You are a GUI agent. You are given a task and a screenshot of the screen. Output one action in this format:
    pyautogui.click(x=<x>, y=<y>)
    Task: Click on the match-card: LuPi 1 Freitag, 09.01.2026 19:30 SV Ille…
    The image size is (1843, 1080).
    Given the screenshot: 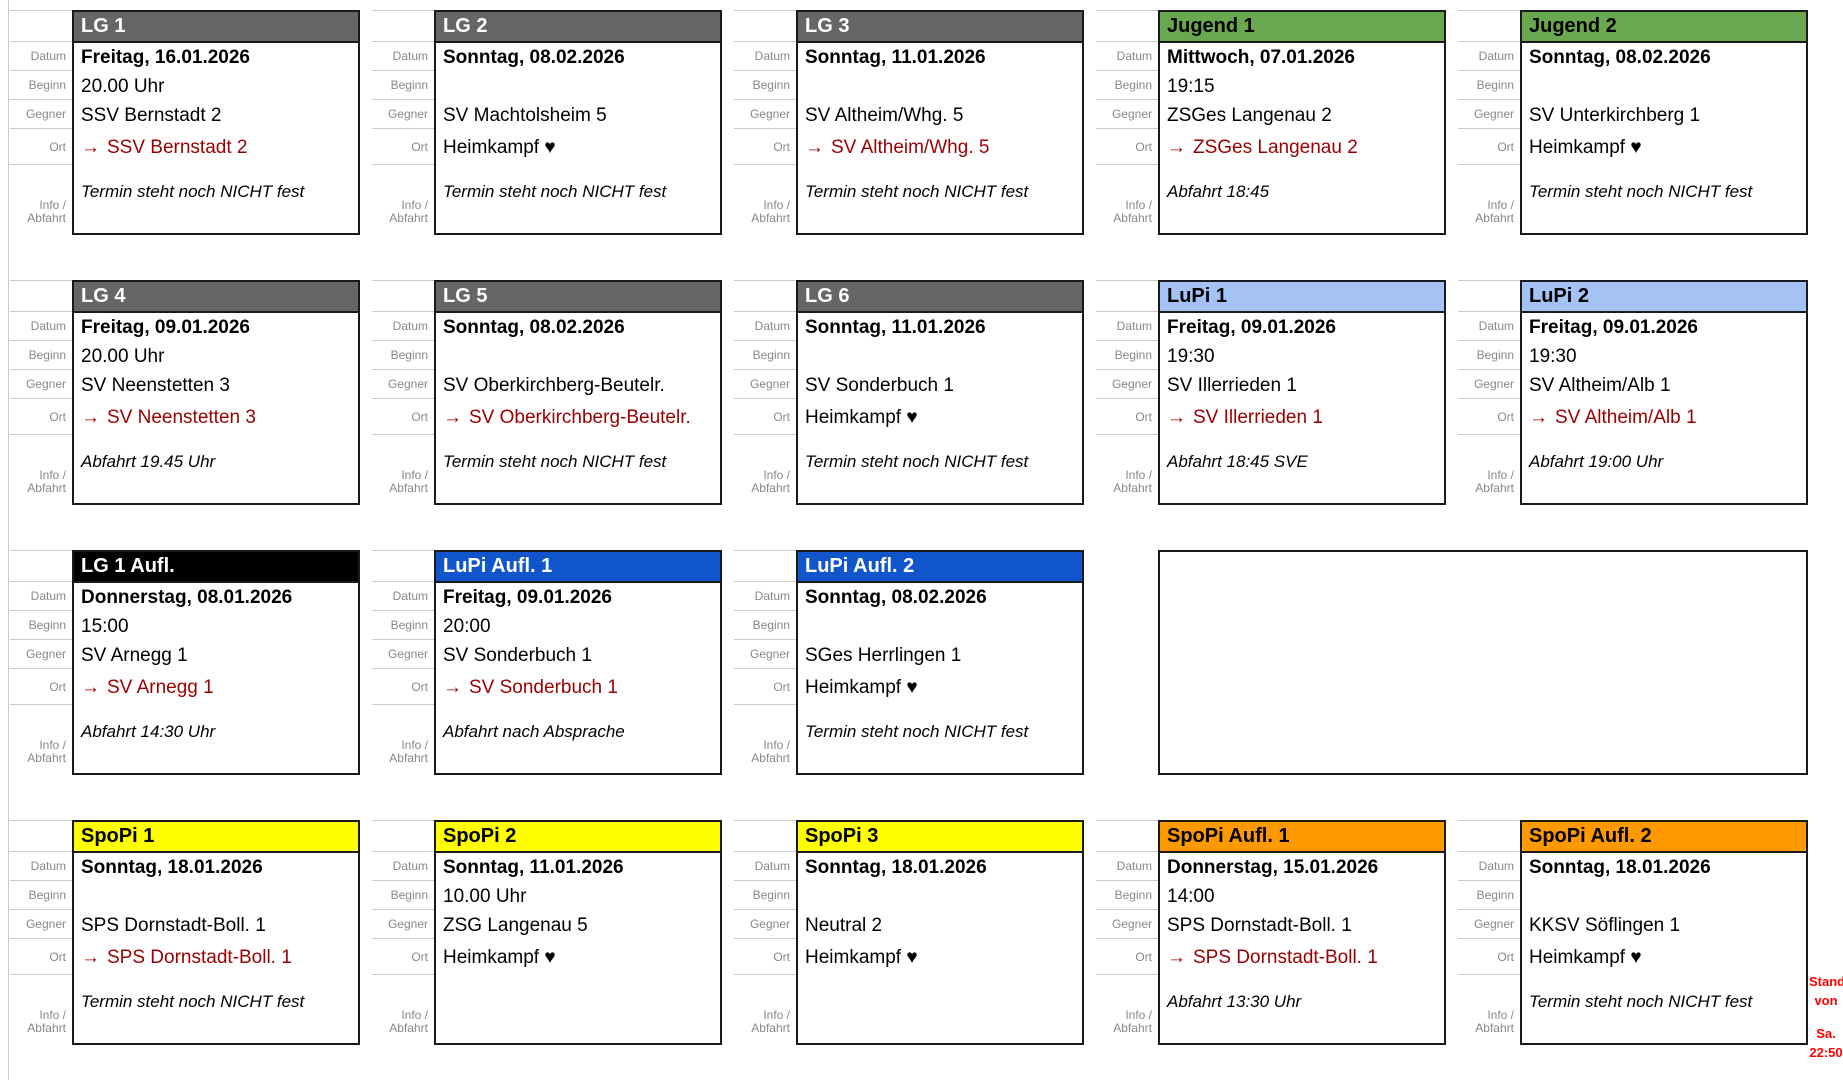 What is the action you would take?
    pyautogui.click(x=1302, y=392)
    